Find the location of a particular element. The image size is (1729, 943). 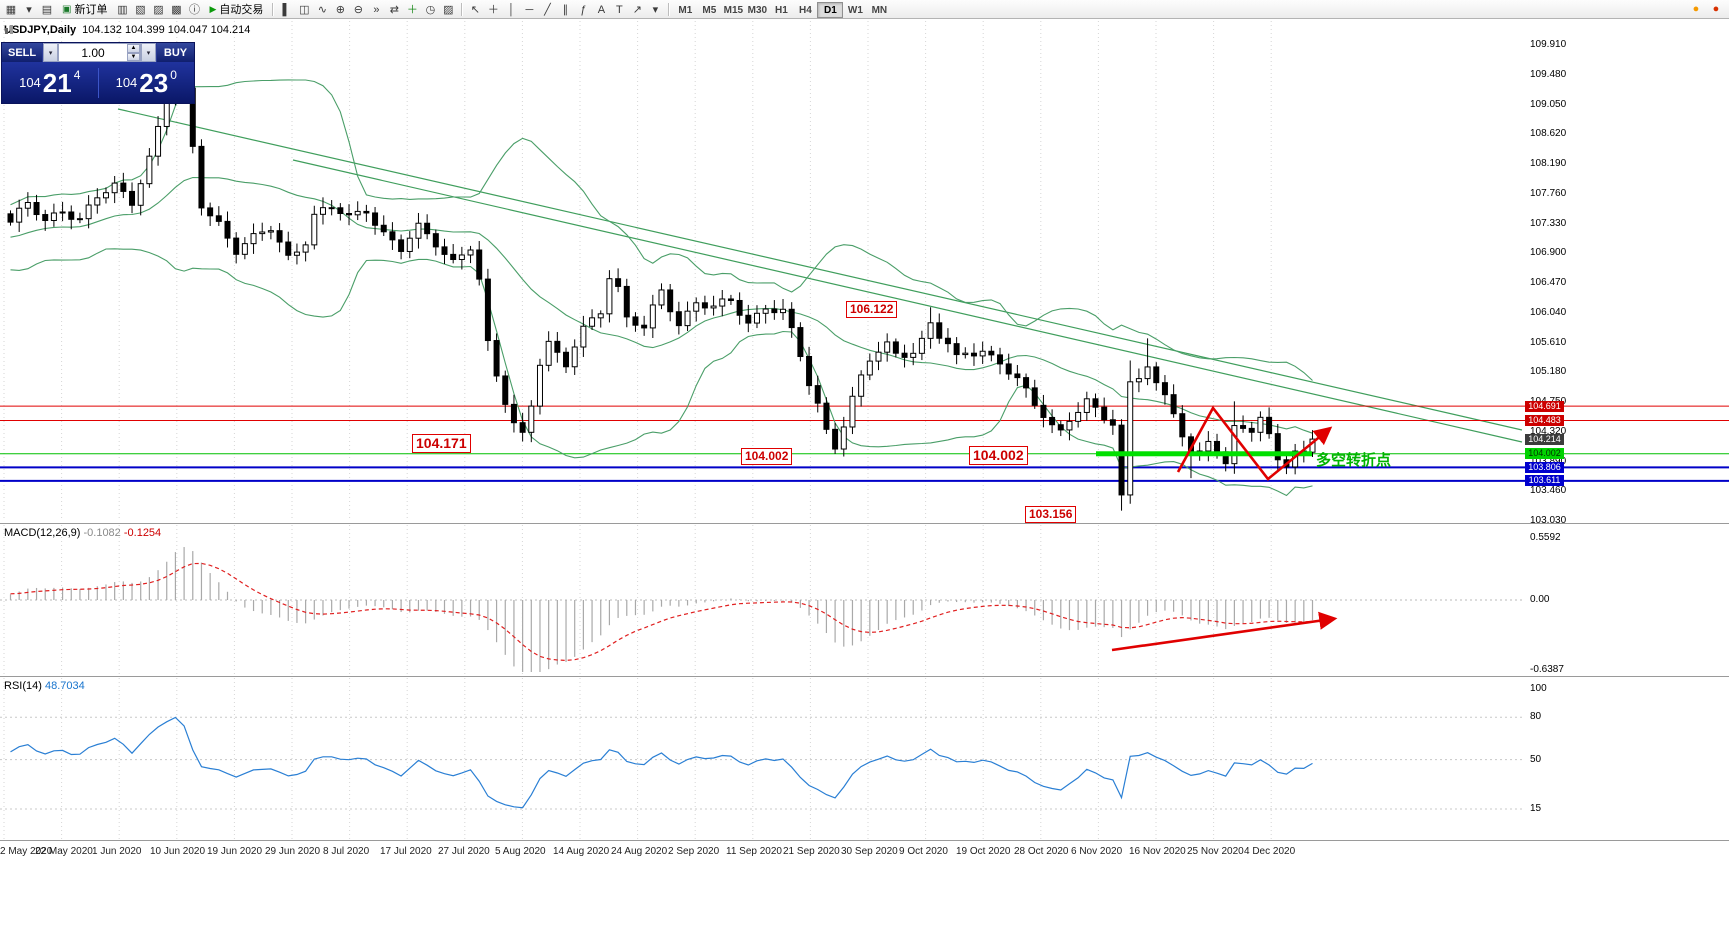

bar-chart-icon: ▌ is located at coordinates (286, 10).